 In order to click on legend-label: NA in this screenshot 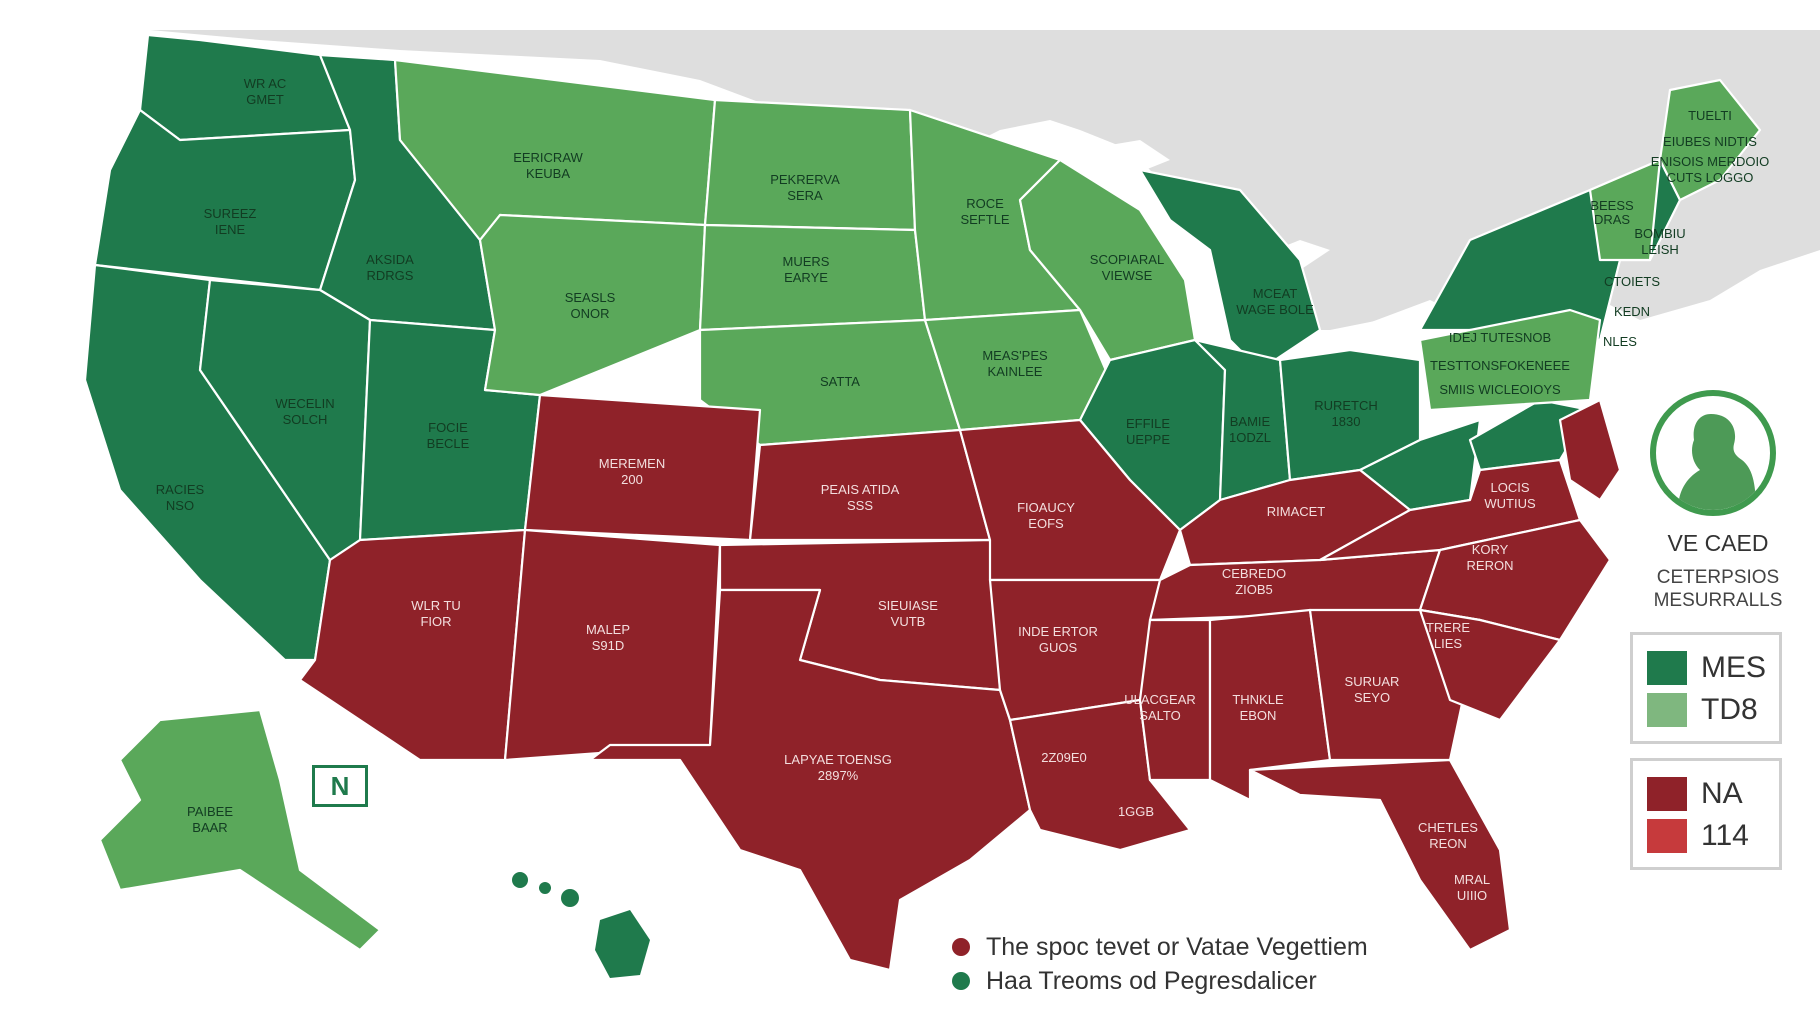, I will do `click(1722, 793)`.